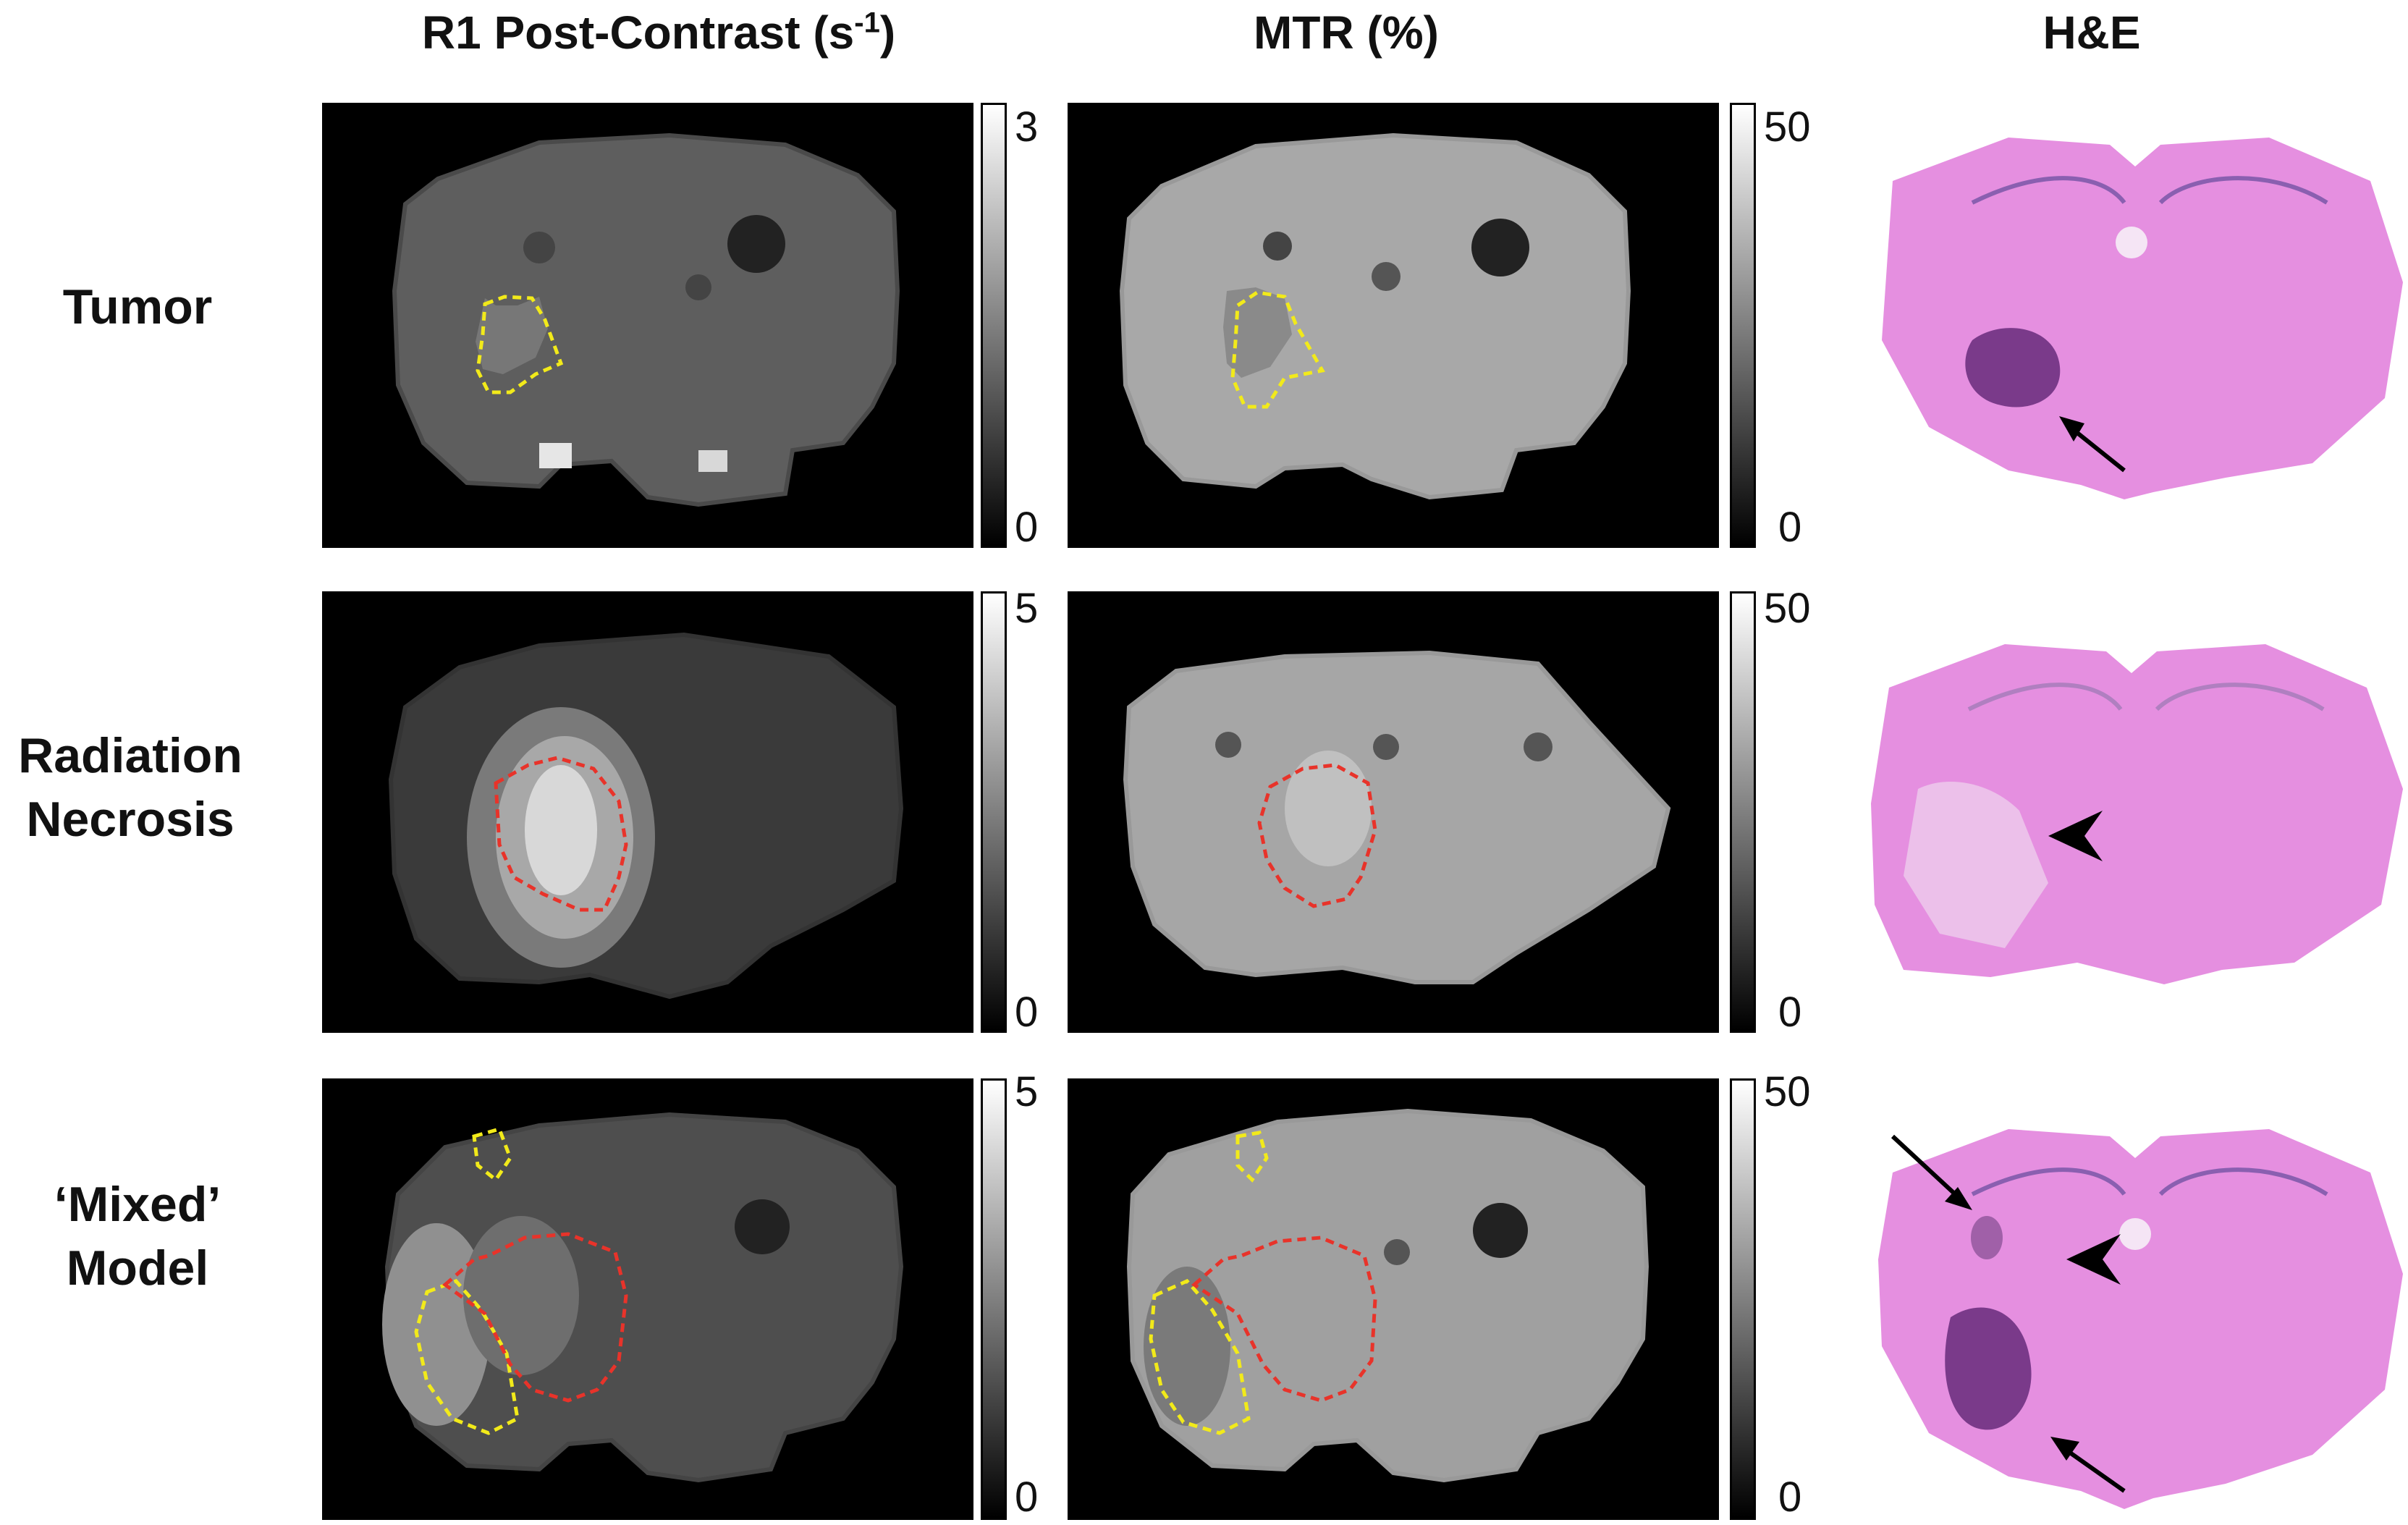  Describe the element at coordinates (1790, 1013) in the screenshot. I see `mtr-colorbar-min-radiation-necrosis: 0` at that location.